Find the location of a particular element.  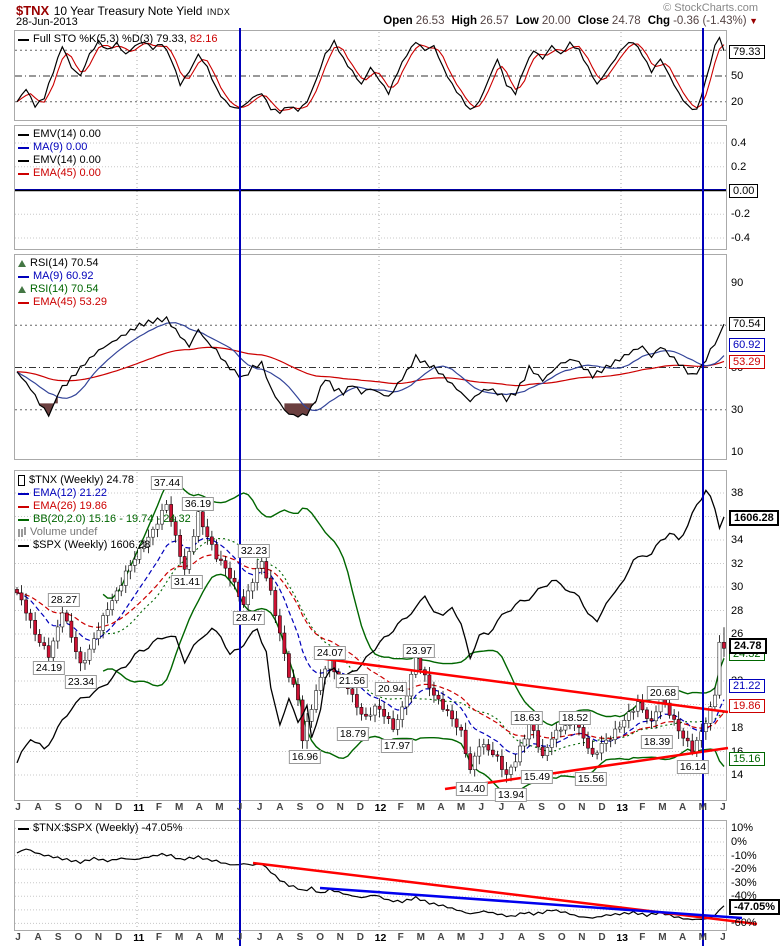

legend-text: 82.16 is located at coordinates (203, 39).